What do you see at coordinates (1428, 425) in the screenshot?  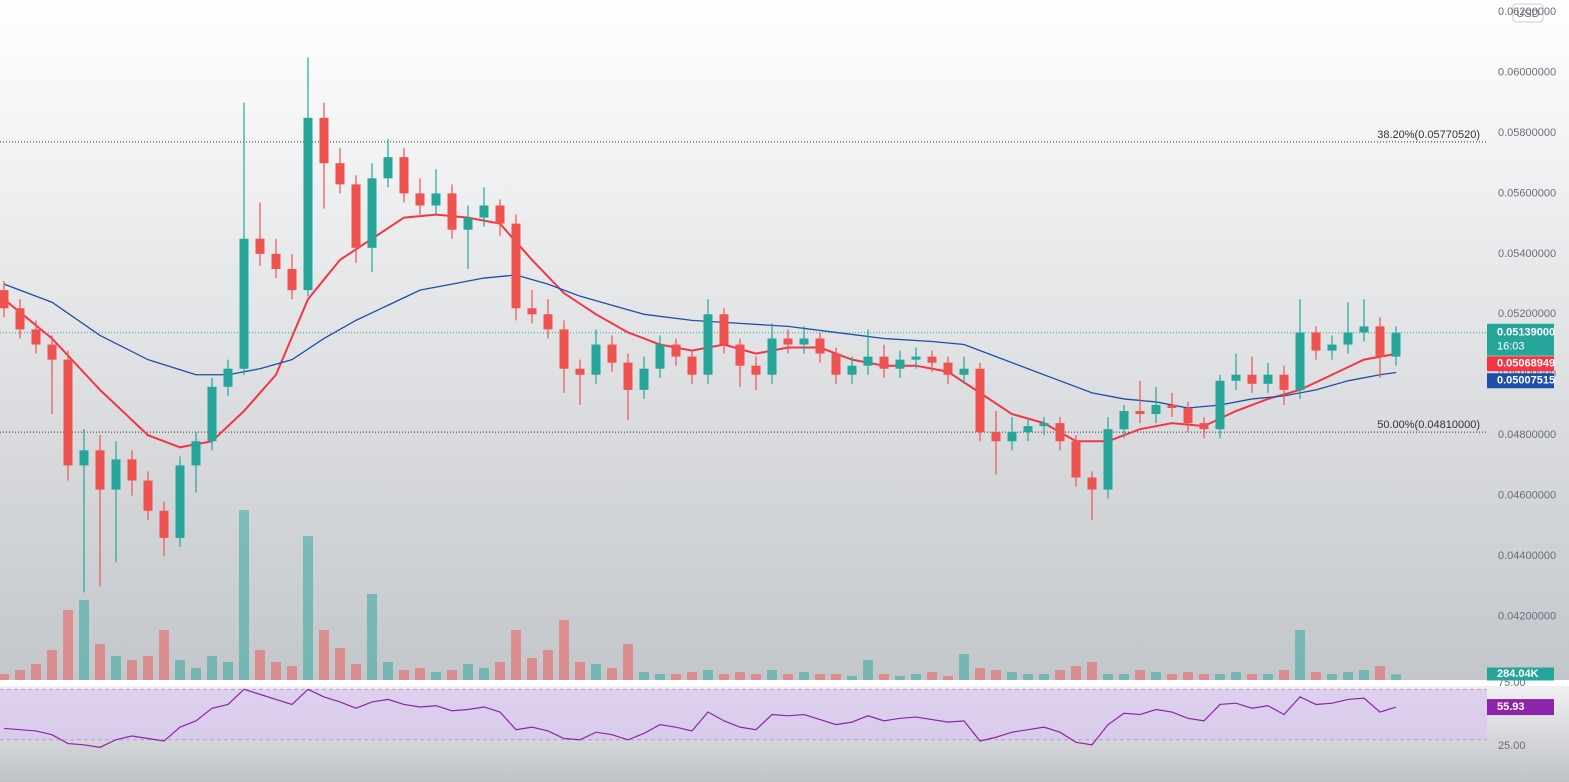 I see `fib-label: 50.00%(0.04810000)` at bounding box center [1428, 425].